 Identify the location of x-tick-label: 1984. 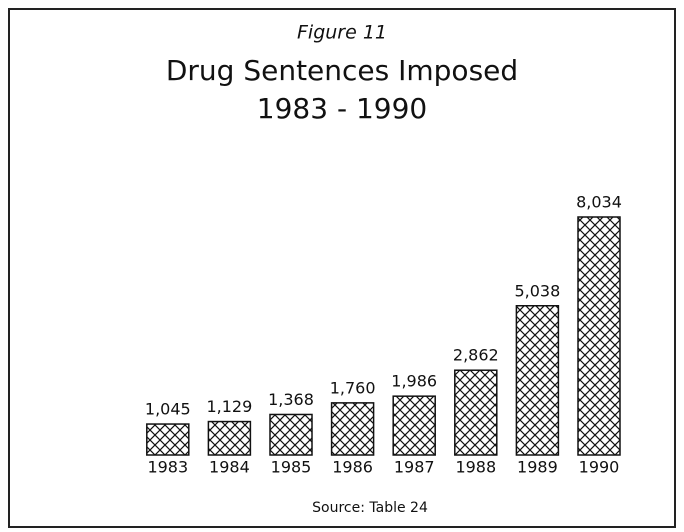
(229, 467).